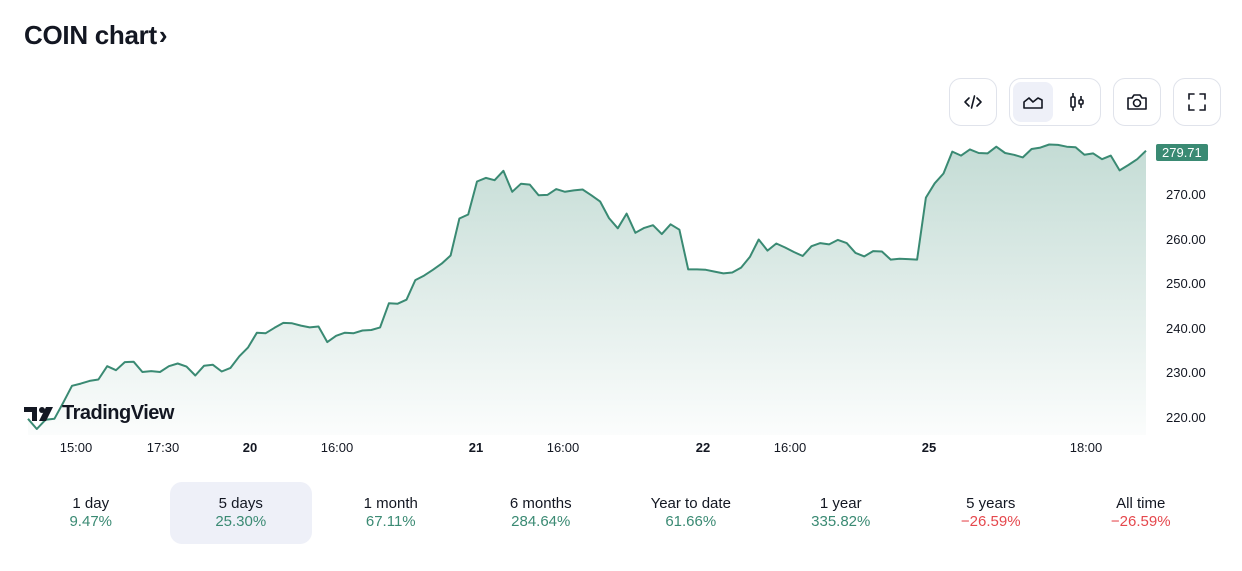 The height and width of the screenshot is (571, 1242). What do you see at coordinates (541, 521) in the screenshot?
I see `range-change: 284.64%` at bounding box center [541, 521].